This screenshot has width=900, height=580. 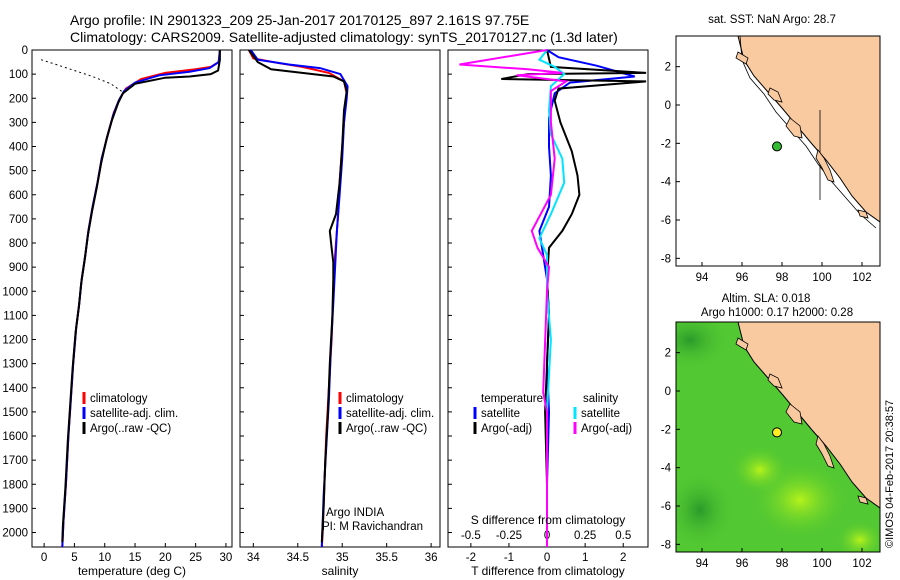 What do you see at coordinates (471, 536) in the screenshot?
I see `s-diff-tick-label: -0.5` at bounding box center [471, 536].